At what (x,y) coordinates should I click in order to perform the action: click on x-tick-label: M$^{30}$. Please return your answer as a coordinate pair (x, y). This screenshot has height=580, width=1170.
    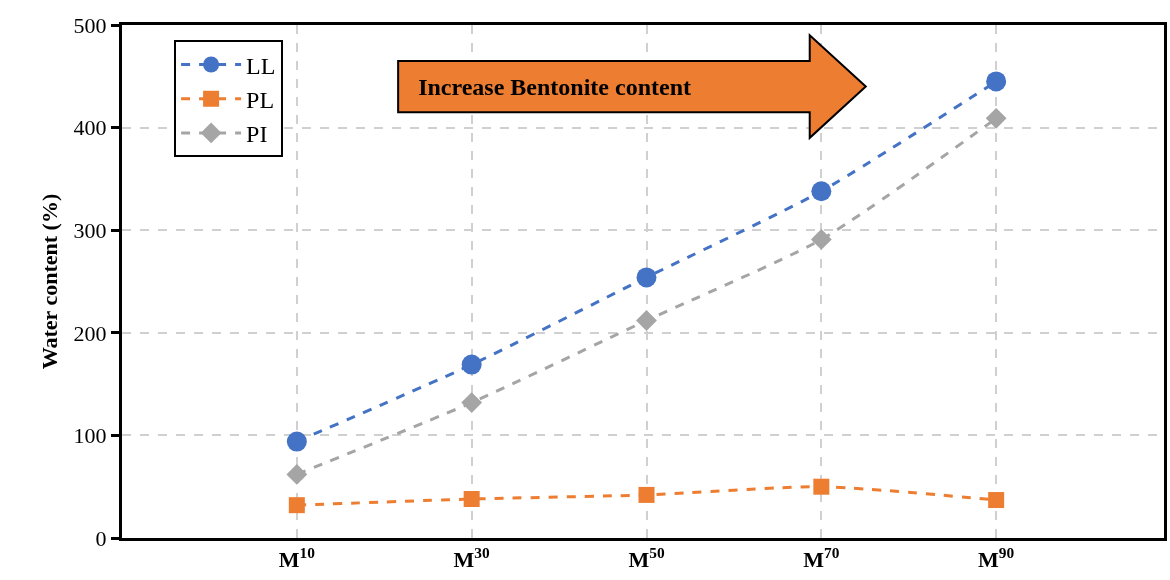
    Looking at the image, I should click on (472, 558).